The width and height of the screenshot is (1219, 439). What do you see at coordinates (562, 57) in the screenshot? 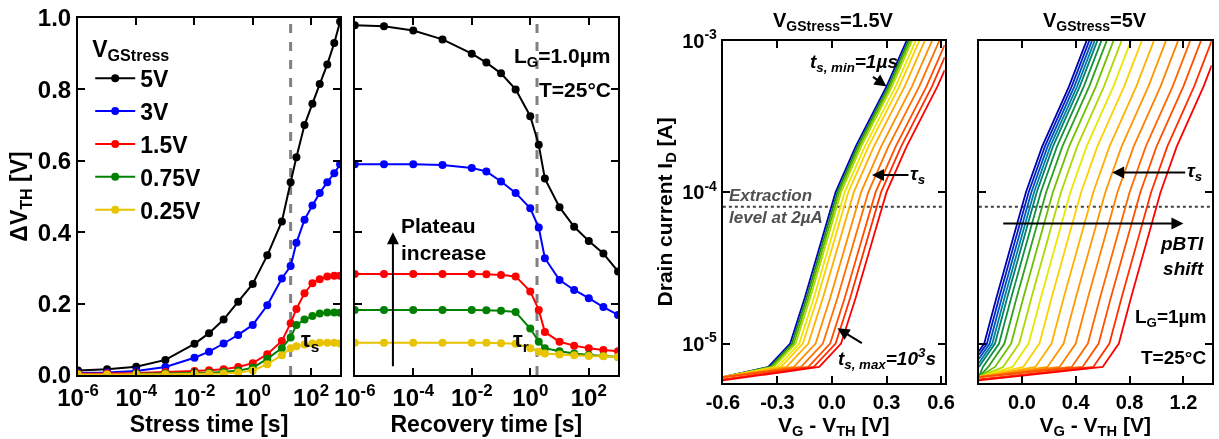
I see `annotation: L$_{G}$=1.0µm` at bounding box center [562, 57].